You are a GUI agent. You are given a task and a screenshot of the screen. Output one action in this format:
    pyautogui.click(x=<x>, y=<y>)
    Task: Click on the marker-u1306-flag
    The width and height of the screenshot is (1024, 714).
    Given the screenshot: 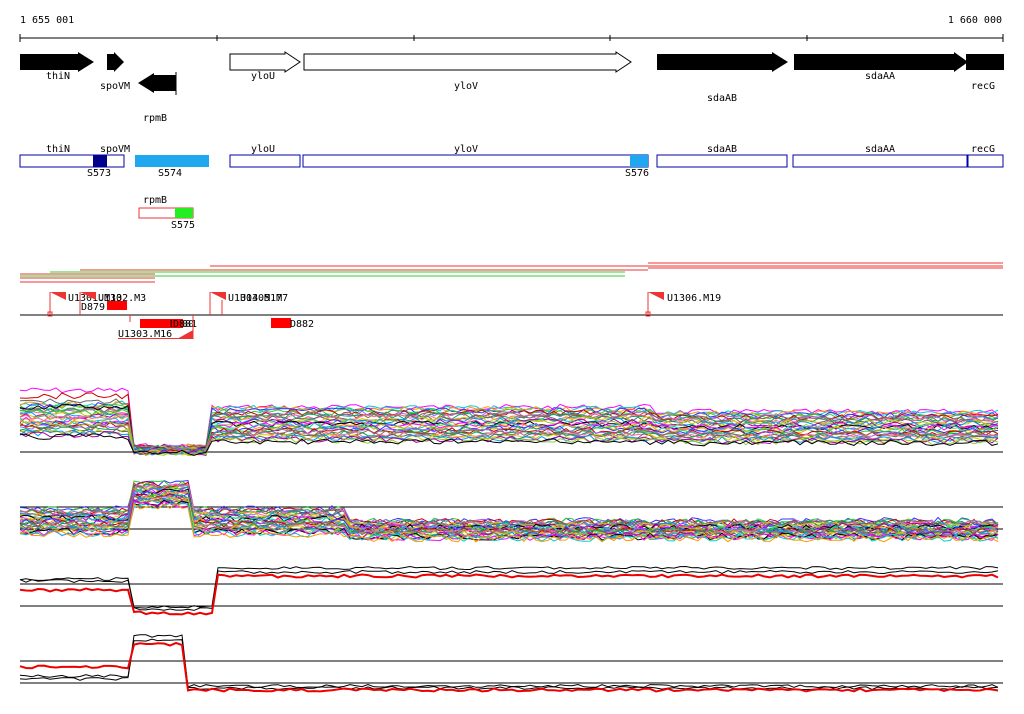 What is the action you would take?
    pyautogui.click(x=656, y=296)
    